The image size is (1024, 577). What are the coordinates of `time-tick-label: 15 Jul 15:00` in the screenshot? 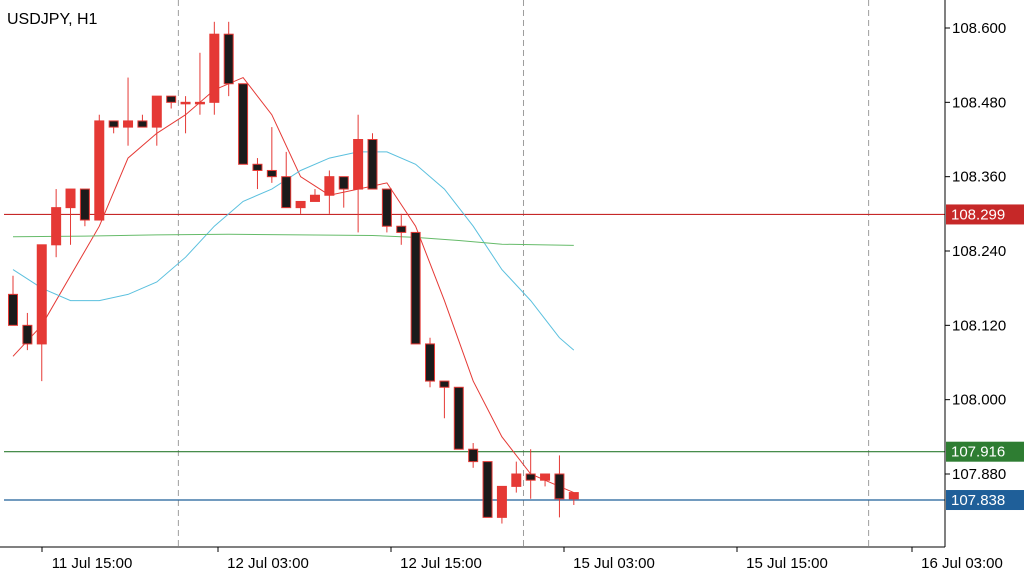 It's located at (787, 563).